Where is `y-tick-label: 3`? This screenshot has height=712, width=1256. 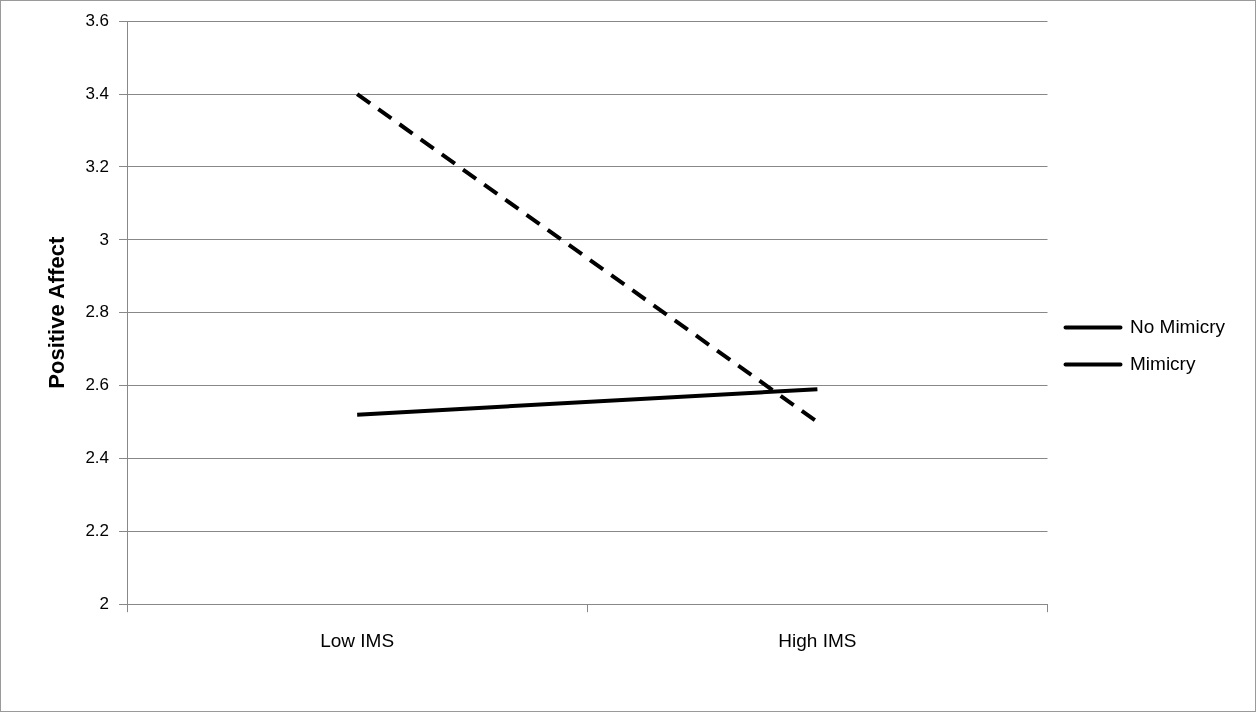 y-tick-label: 3 is located at coordinates (104, 239).